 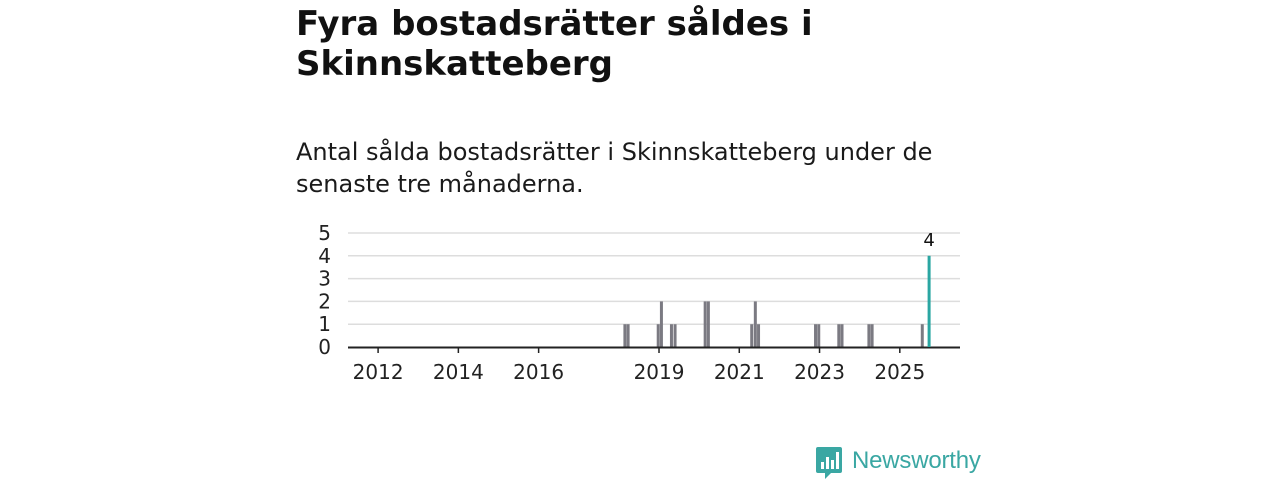 What do you see at coordinates (929, 301) in the screenshot?
I see `highlight-bar` at bounding box center [929, 301].